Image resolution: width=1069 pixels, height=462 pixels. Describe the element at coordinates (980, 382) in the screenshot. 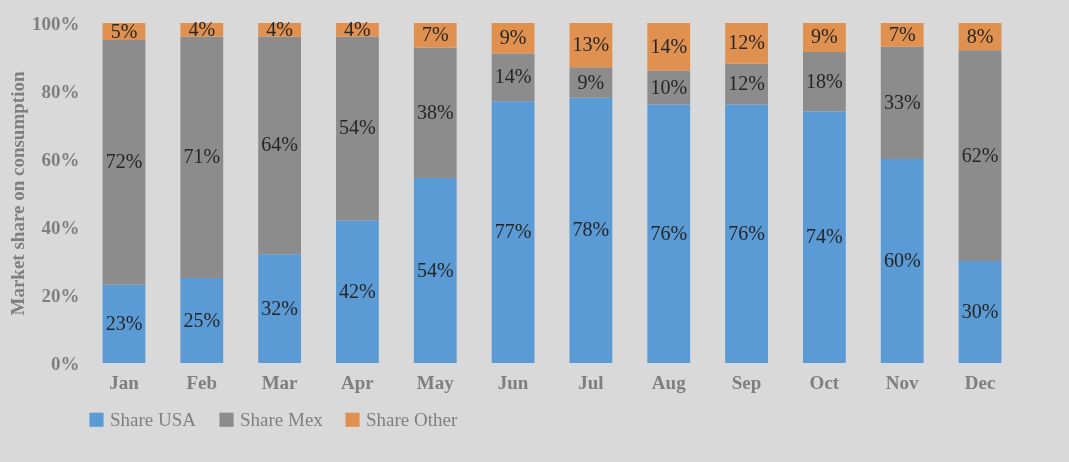

I see `x-tick-label: Dec` at that location.